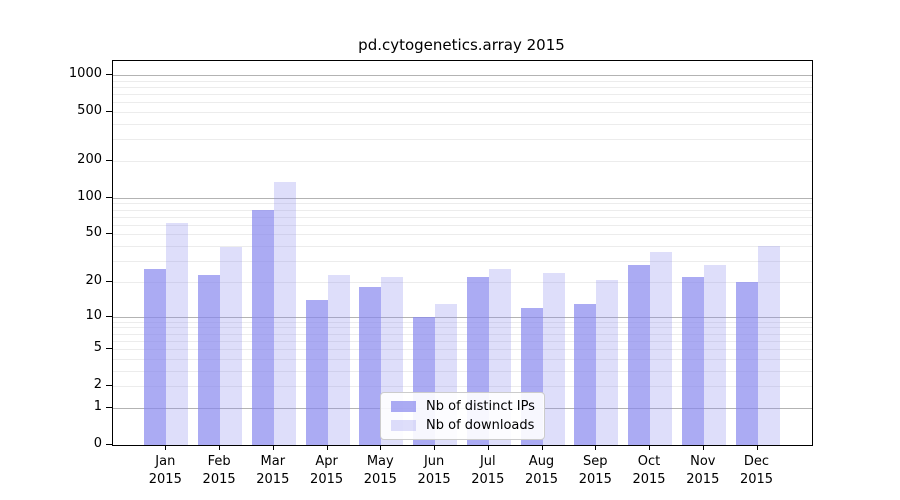 The height and width of the screenshot is (500, 900). Describe the element at coordinates (595, 470) in the screenshot. I see `x-tick-label-sep: Sep 2015` at that location.